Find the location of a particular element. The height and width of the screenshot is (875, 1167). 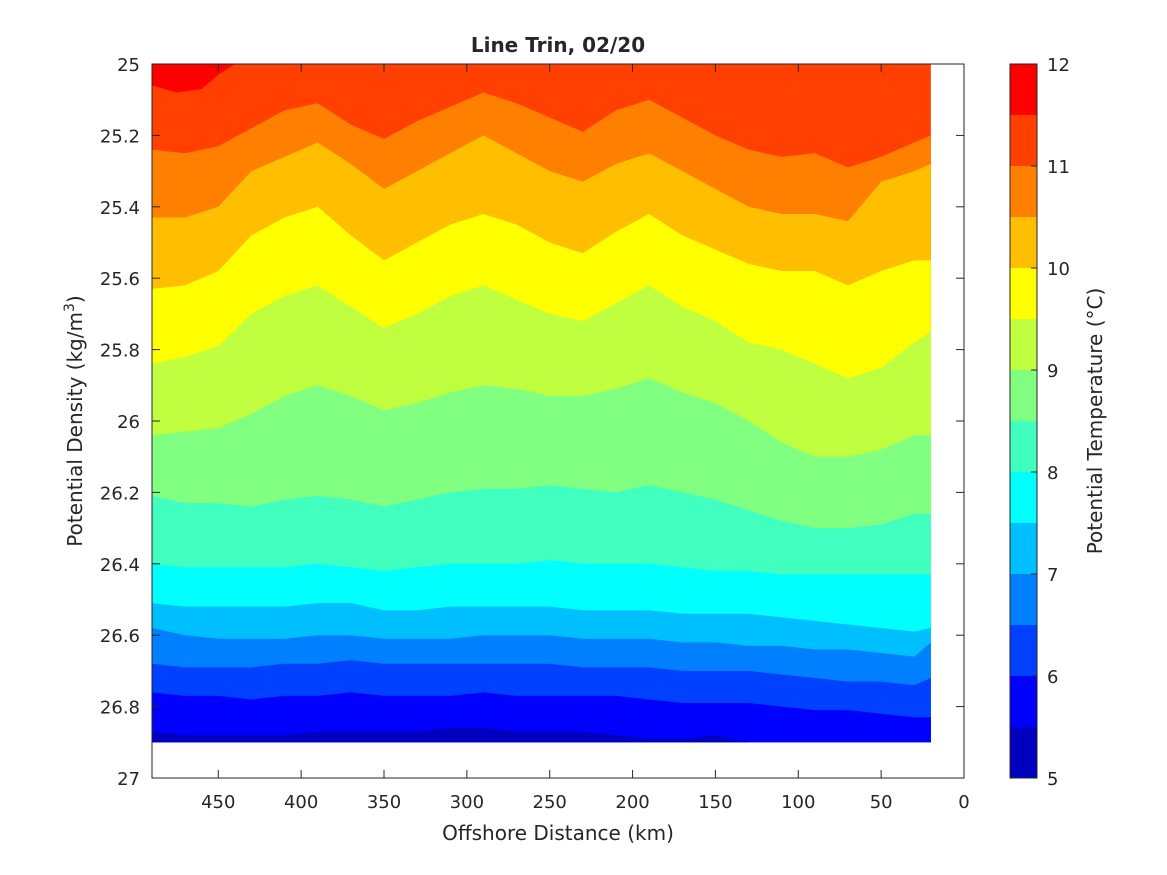

contour-band-5.5 is located at coordinates (541, 735).